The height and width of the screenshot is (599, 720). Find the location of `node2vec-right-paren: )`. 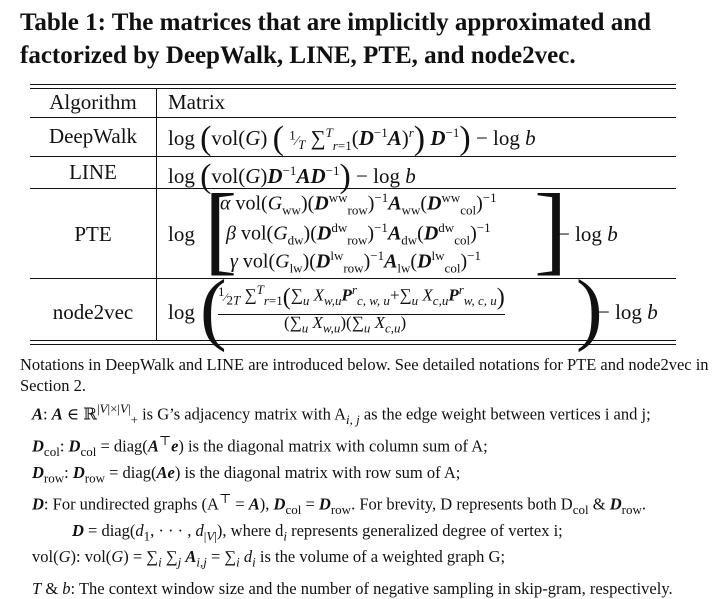

node2vec-right-paren: ) is located at coordinates (589, 309).